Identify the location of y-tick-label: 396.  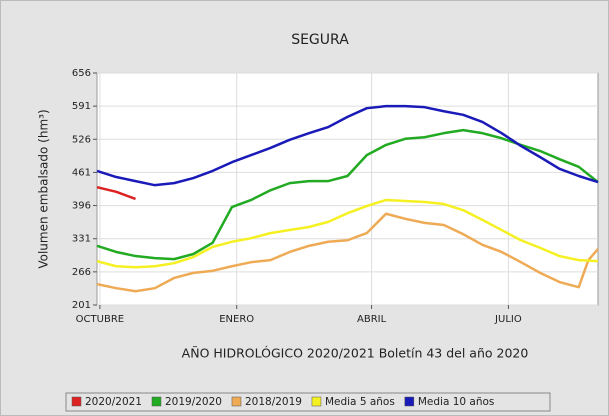
(81, 206).